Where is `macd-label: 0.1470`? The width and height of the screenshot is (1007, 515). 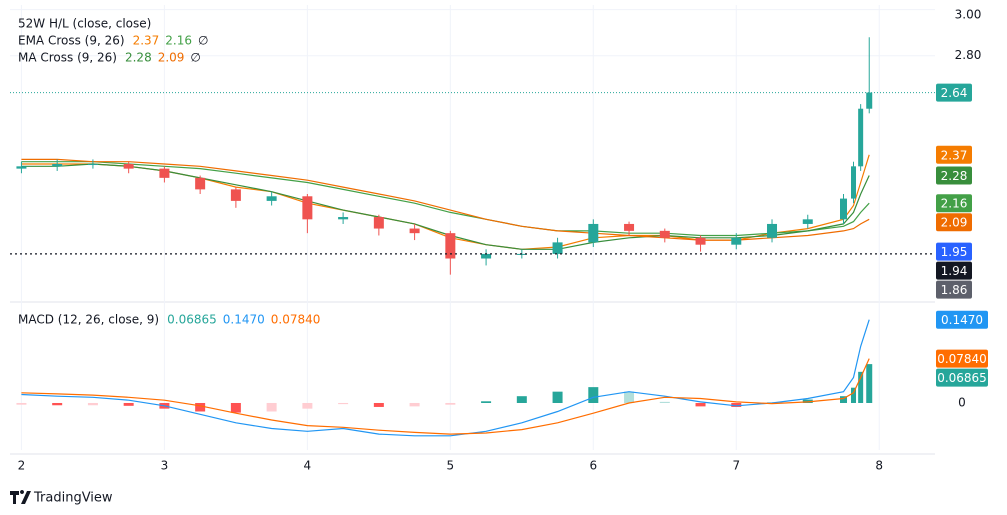
macd-label: 0.1470 is located at coordinates (962, 320).